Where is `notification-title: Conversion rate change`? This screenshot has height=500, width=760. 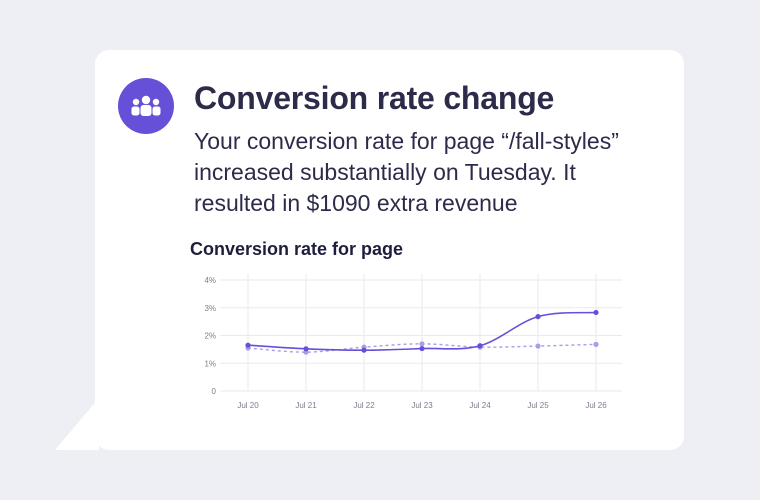
notification-title: Conversion rate change is located at coordinates (374, 98).